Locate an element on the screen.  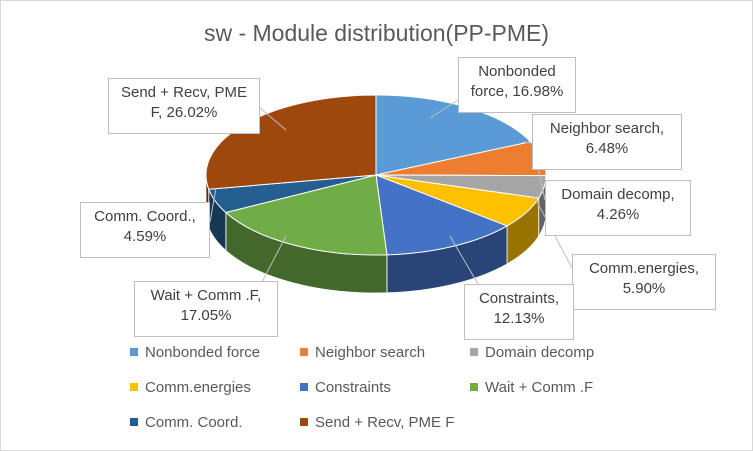
legend-label: Send + Recv, PME F is located at coordinates (385, 422).